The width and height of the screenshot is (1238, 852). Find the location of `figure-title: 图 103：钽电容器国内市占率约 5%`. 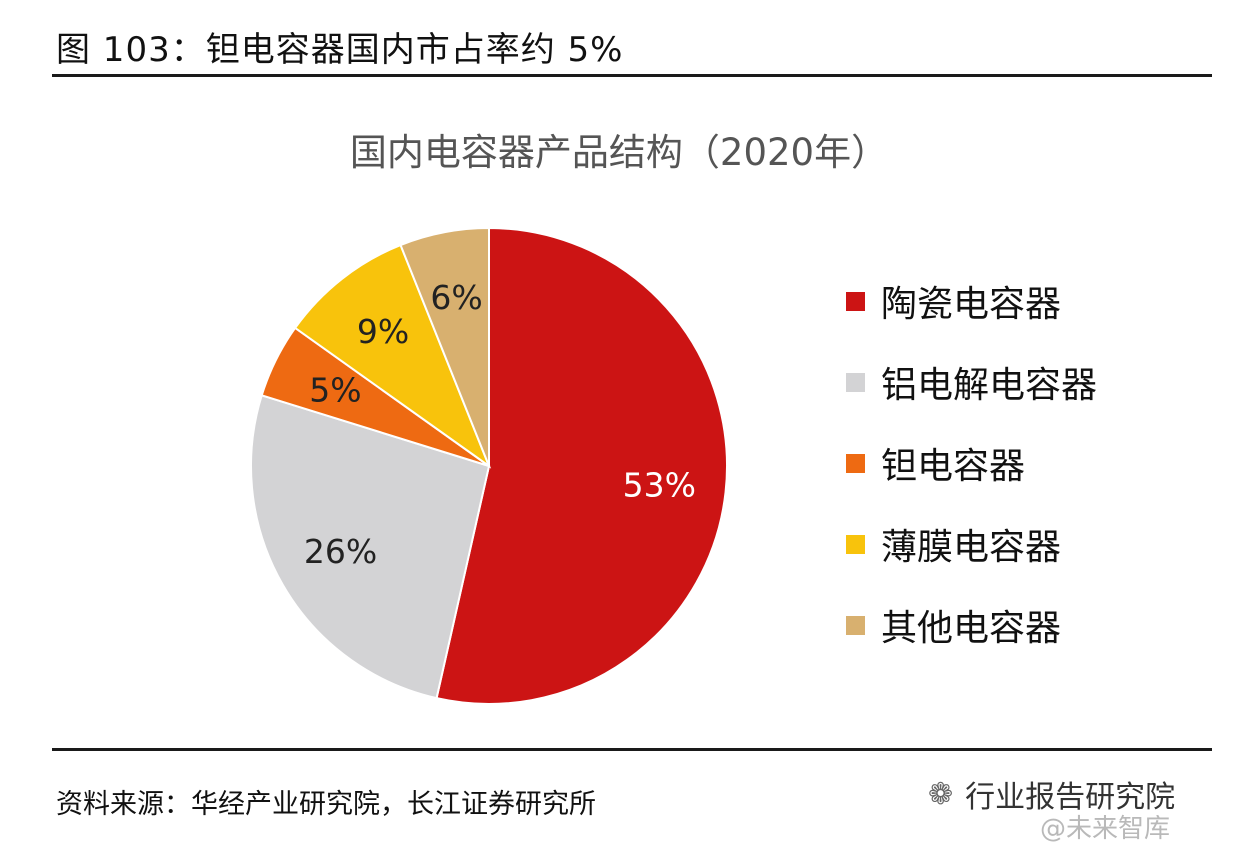

figure-title: 图 103：钽电容器国内市占率约 5% is located at coordinates (340, 50).